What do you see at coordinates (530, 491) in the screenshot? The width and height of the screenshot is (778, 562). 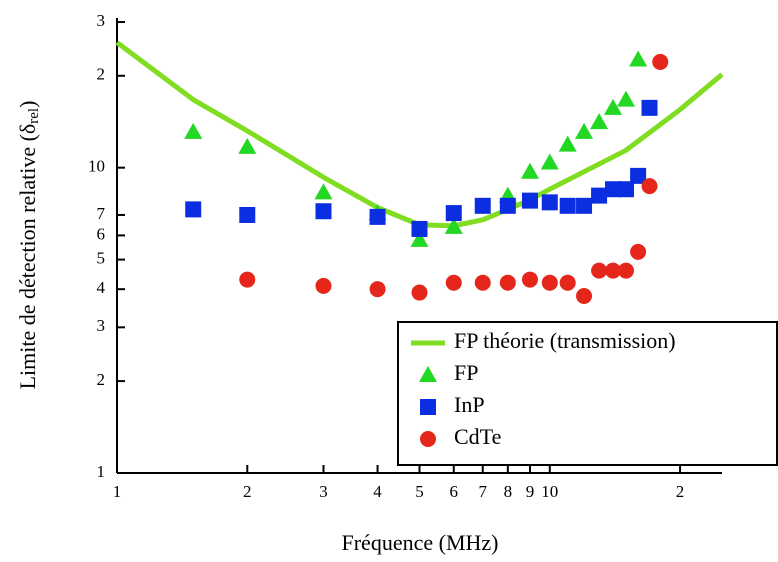 I see `x-tick-label: 9` at bounding box center [530, 491].